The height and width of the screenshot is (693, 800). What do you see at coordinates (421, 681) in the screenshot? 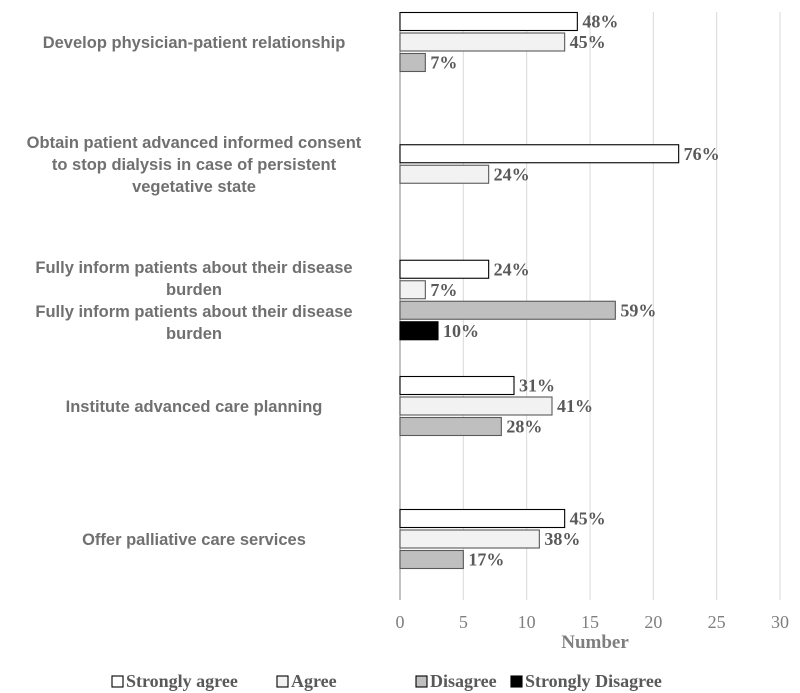
I see `legend-swatch-disagree` at bounding box center [421, 681].